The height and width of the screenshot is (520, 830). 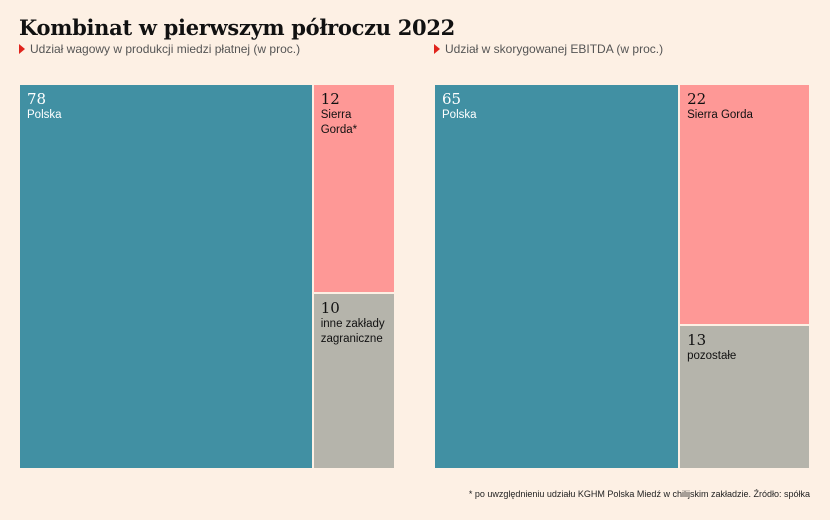 I want to click on value-label: 13, so click(x=697, y=339).